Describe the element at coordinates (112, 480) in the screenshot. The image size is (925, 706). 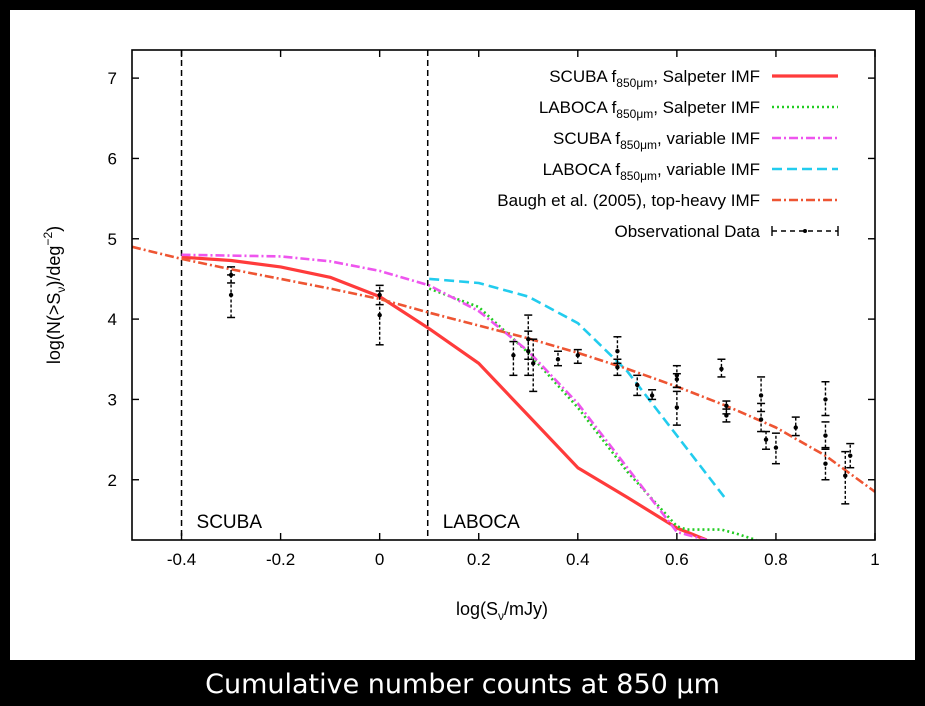
I see `y-tick-label: 2` at that location.